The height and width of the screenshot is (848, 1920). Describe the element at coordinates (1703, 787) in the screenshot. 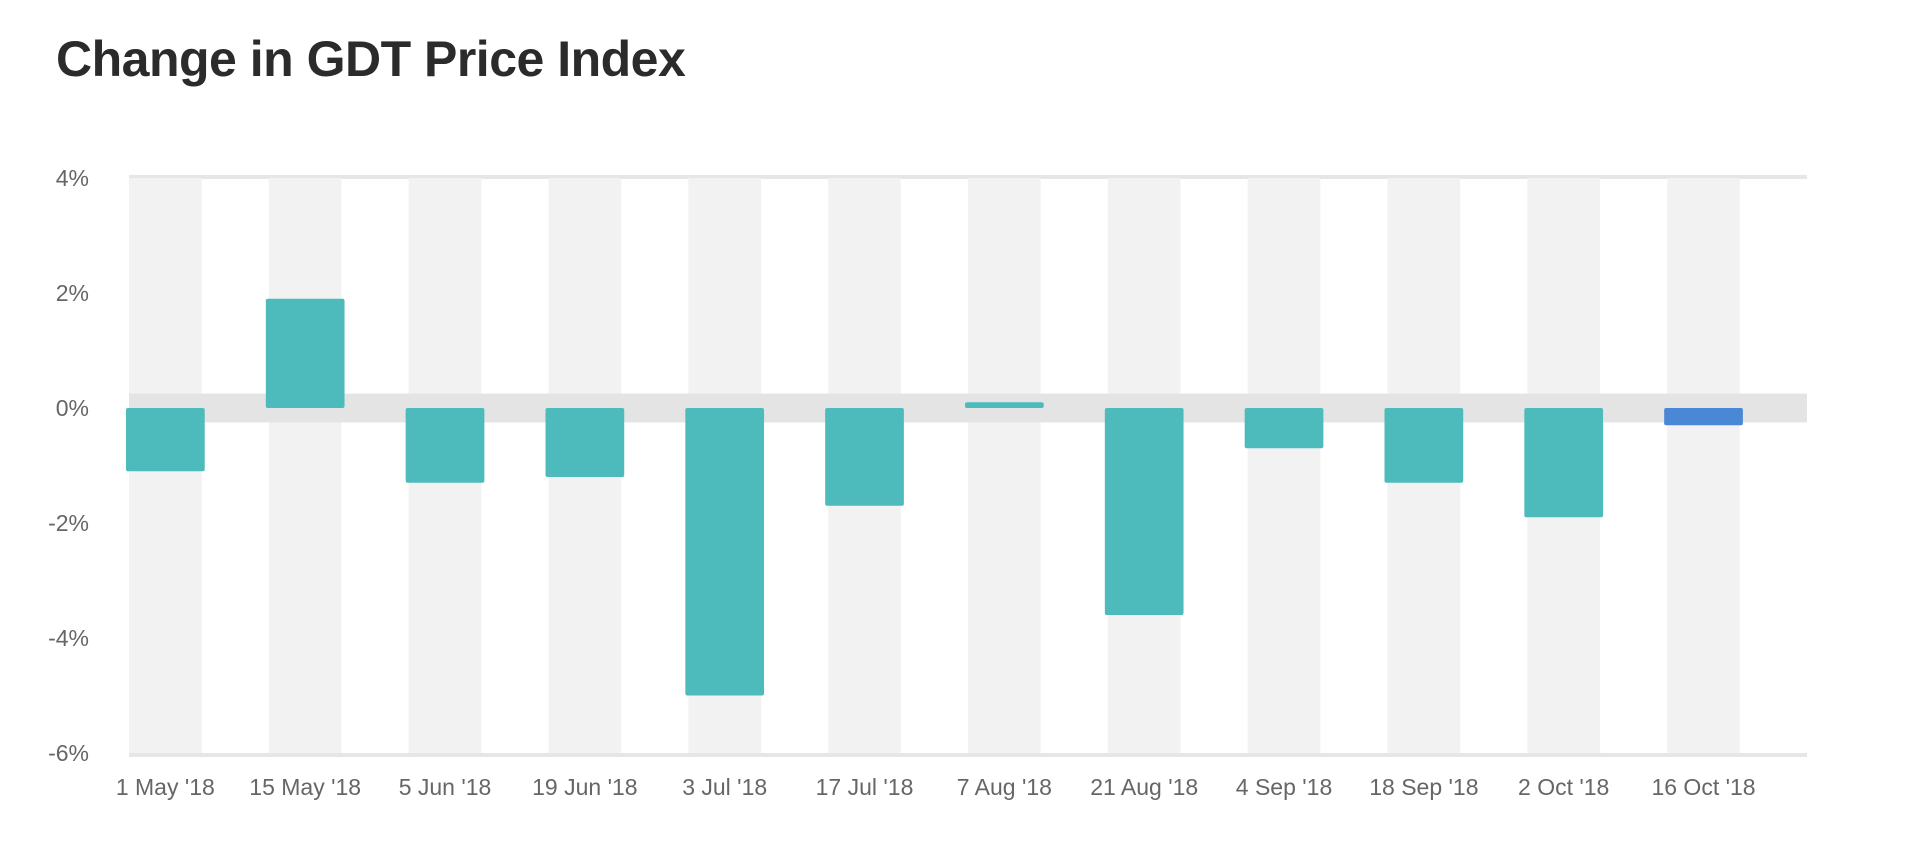

I see `x-tick-label: 16 Oct '18` at that location.